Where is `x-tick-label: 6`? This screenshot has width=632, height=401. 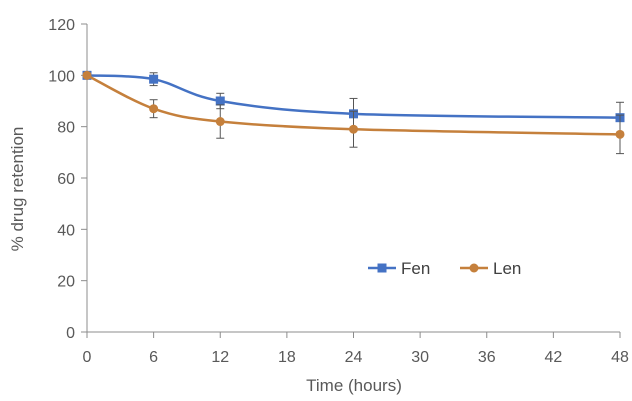
x-tick-label: 6 is located at coordinates (153, 357).